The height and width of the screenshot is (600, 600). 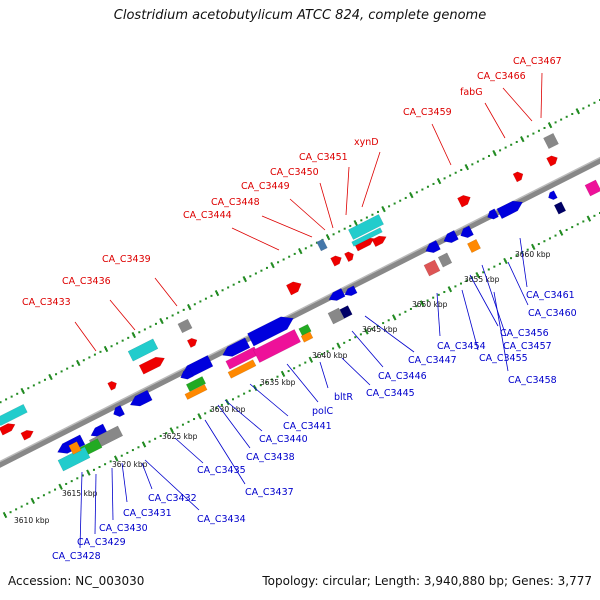 What do you see at coordinates (294, 172) in the screenshot?
I see `gene-label: CA_C3450` at bounding box center [294, 172].